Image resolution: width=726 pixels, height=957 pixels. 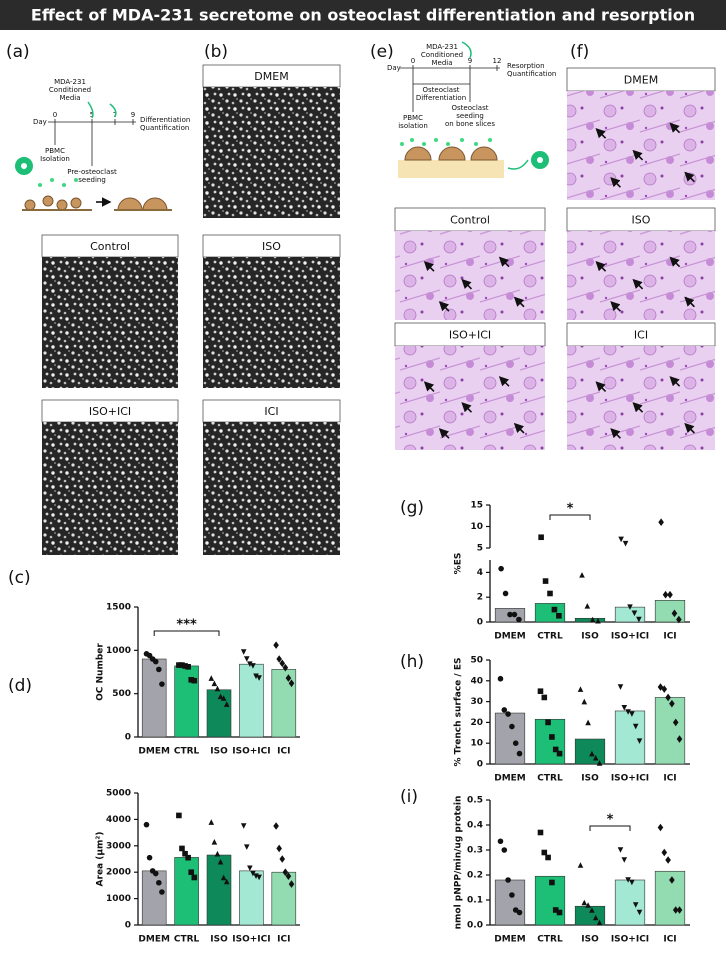 What do you see at coordinates (118, 794) in the screenshot?
I see `y-tick-label: 5000` at bounding box center [118, 794].